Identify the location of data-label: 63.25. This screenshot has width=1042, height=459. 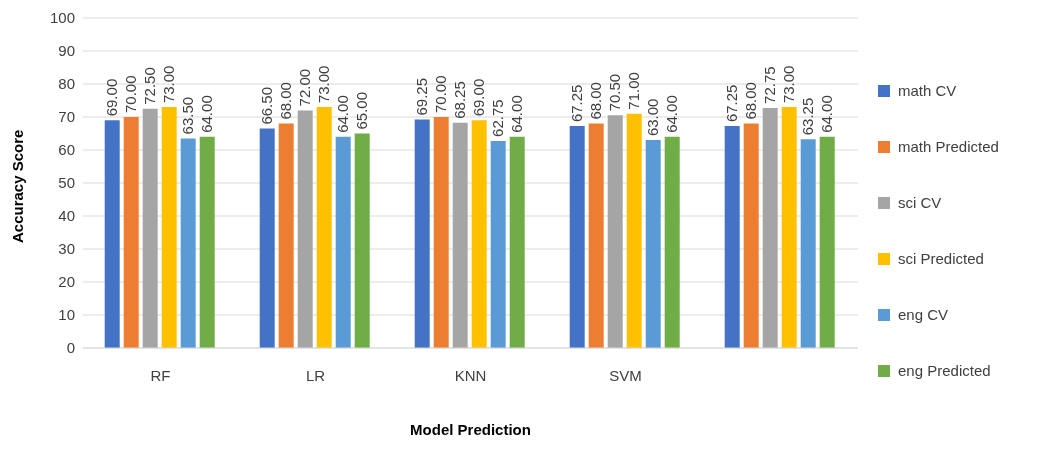
(808, 116).